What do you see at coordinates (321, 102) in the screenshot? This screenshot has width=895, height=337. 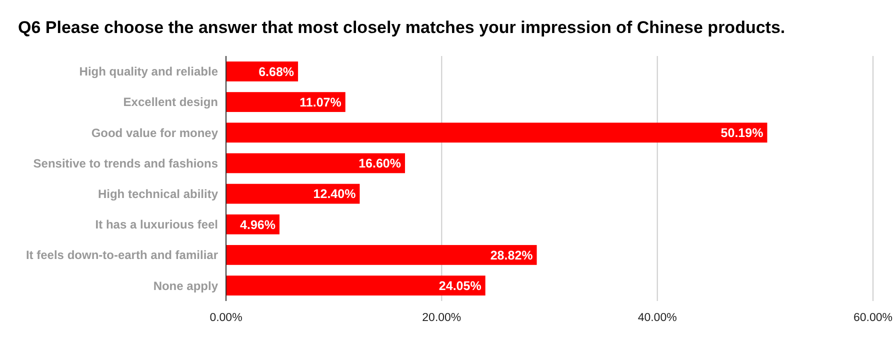 I see `data-label: 11.07%` at bounding box center [321, 102].